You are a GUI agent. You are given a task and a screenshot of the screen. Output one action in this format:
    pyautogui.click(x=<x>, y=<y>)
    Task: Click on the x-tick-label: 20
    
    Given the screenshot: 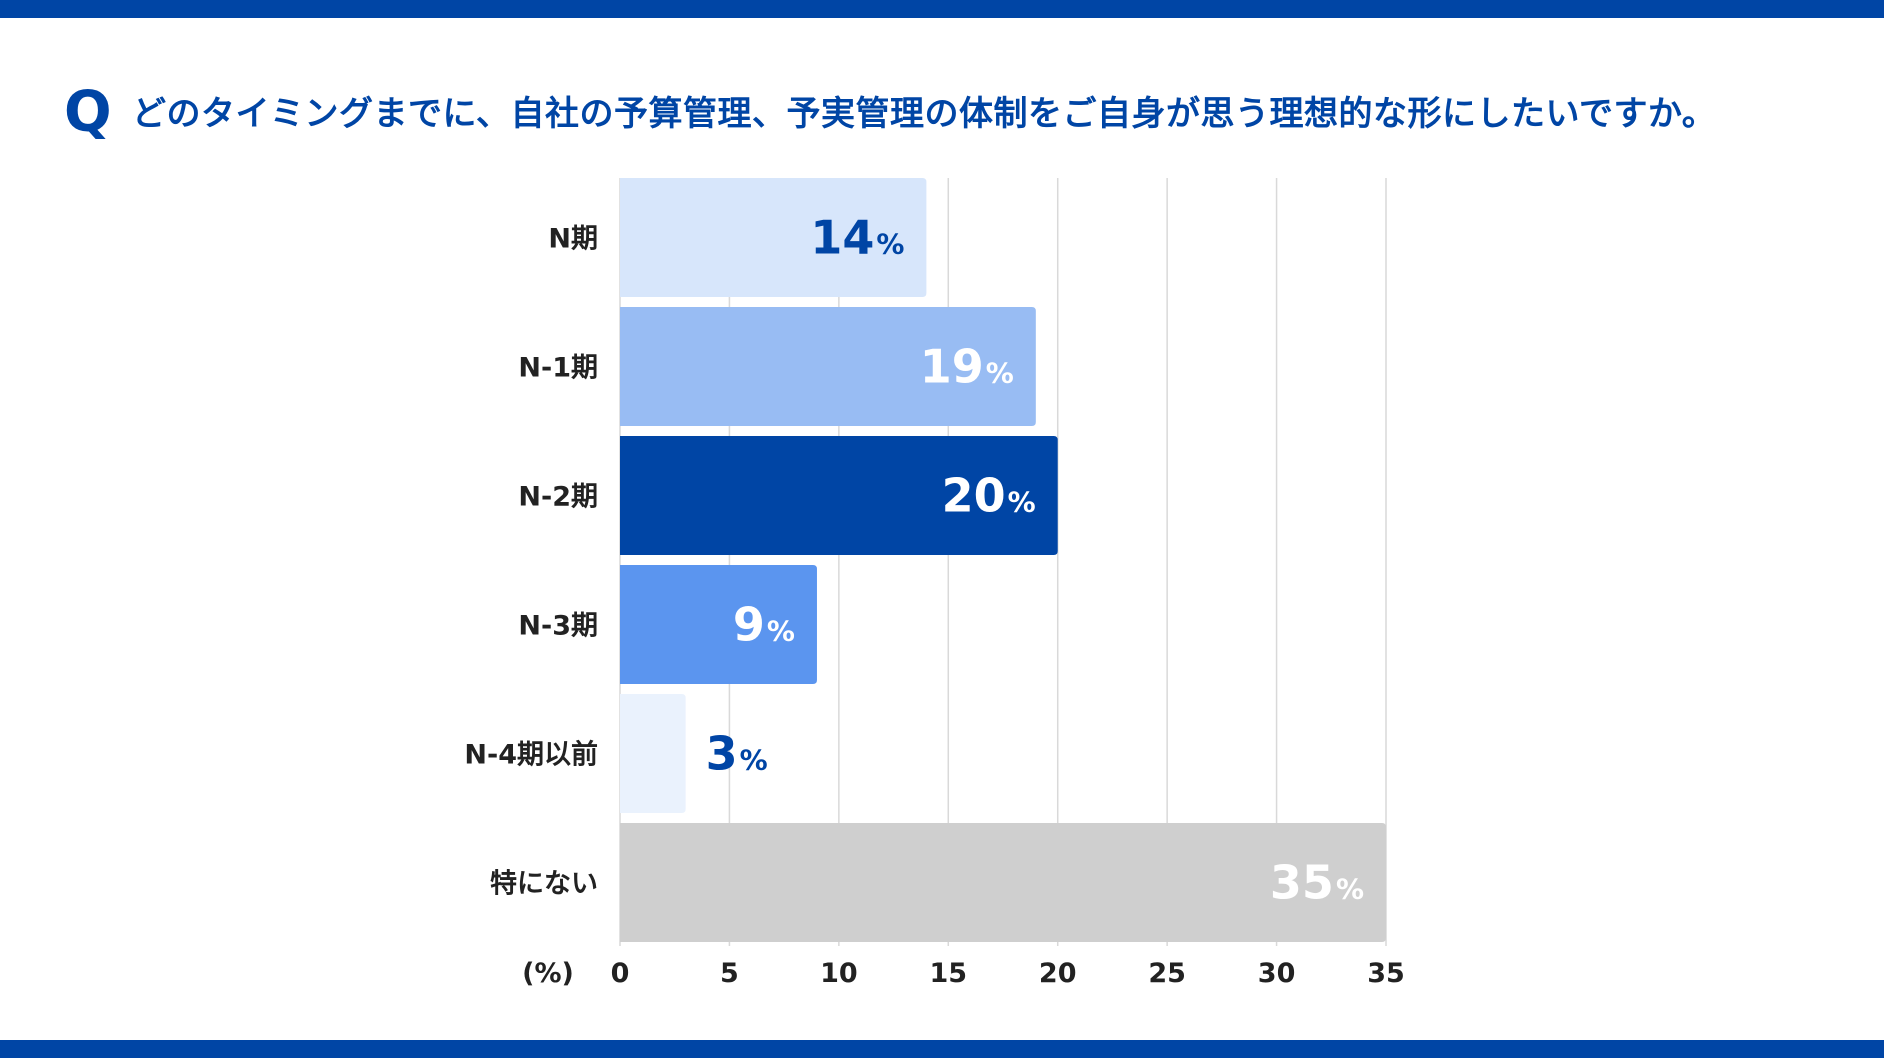 What is the action you would take?
    pyautogui.click(x=1058, y=973)
    